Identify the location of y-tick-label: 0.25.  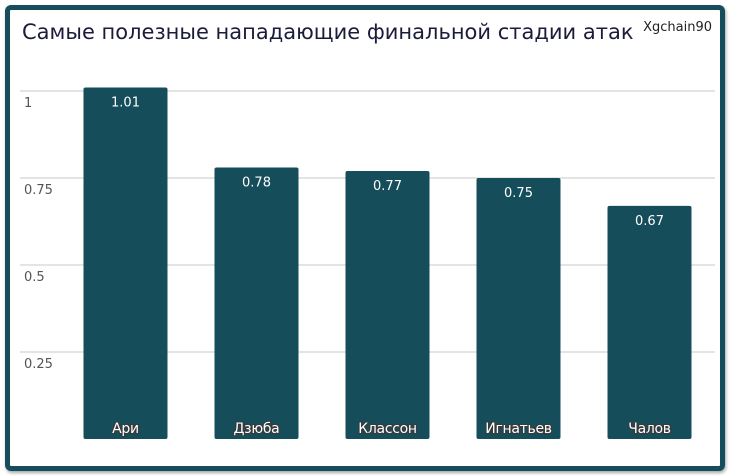
(38, 364).